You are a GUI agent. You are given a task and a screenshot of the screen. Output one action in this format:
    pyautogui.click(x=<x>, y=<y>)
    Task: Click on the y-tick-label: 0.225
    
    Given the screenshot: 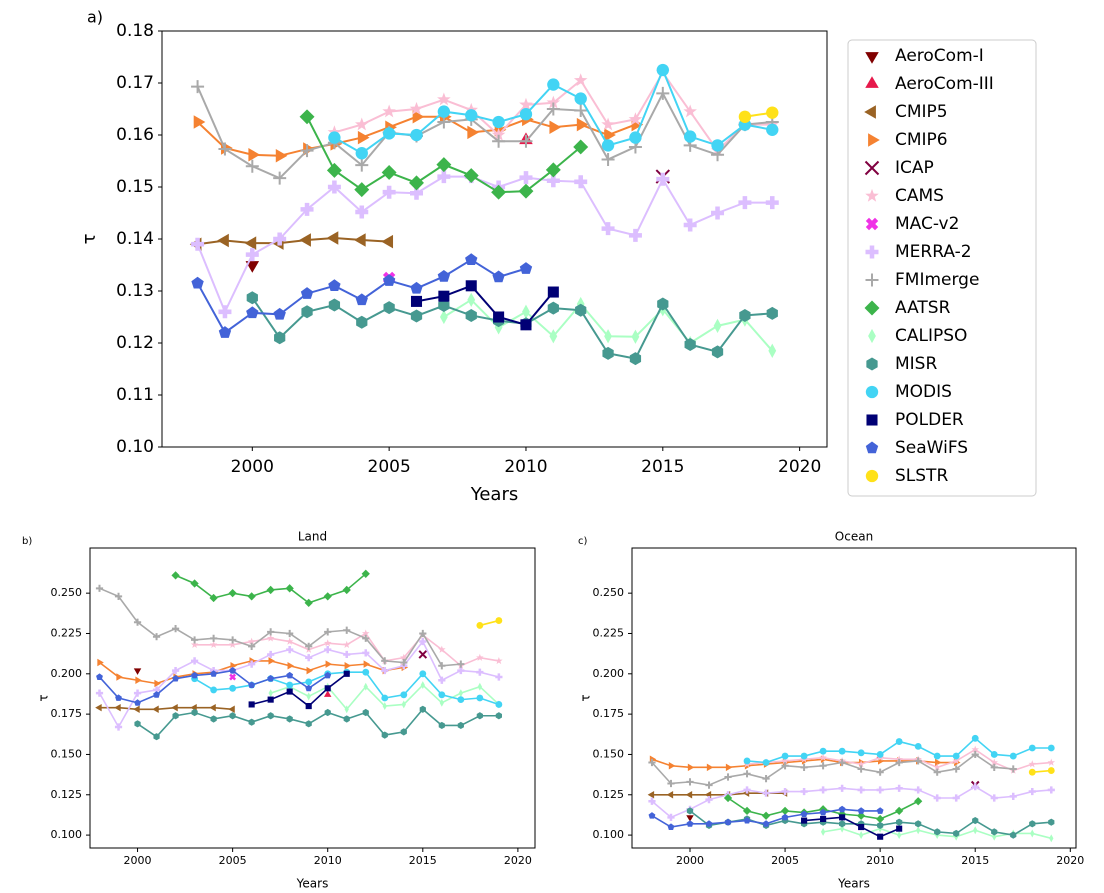 What is the action you would take?
    pyautogui.click(x=609, y=632)
    